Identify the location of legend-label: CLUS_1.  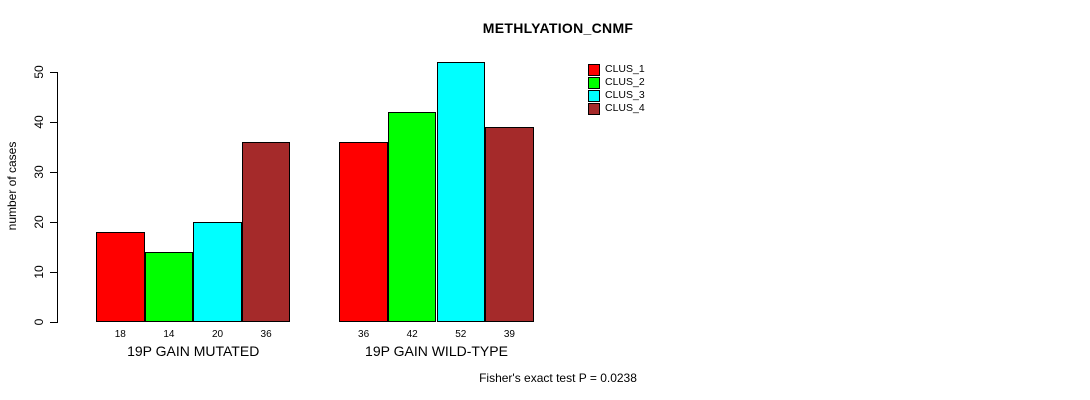
(625, 69).